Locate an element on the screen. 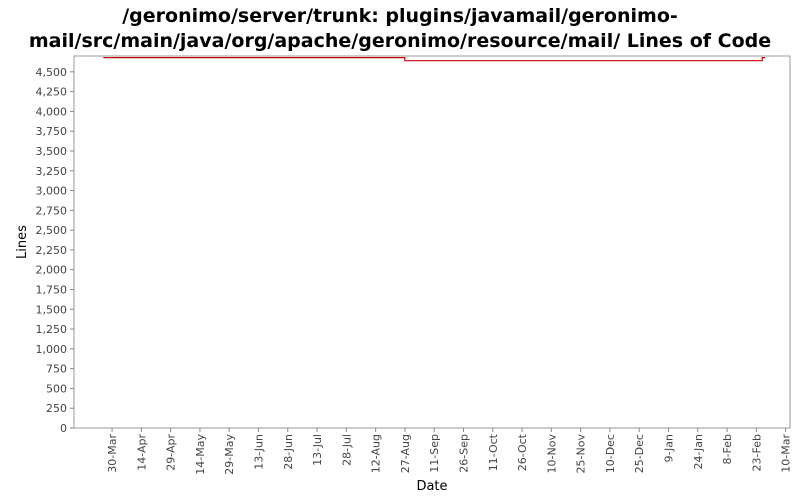  x-tick-label: 13-Jul is located at coordinates (317, 450).